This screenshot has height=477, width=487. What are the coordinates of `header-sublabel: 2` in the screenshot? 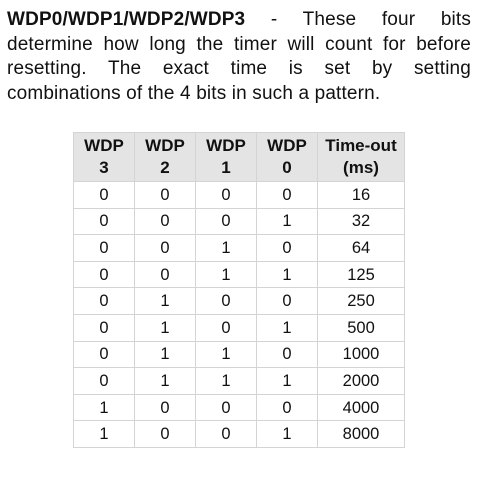 It's located at (165, 167).